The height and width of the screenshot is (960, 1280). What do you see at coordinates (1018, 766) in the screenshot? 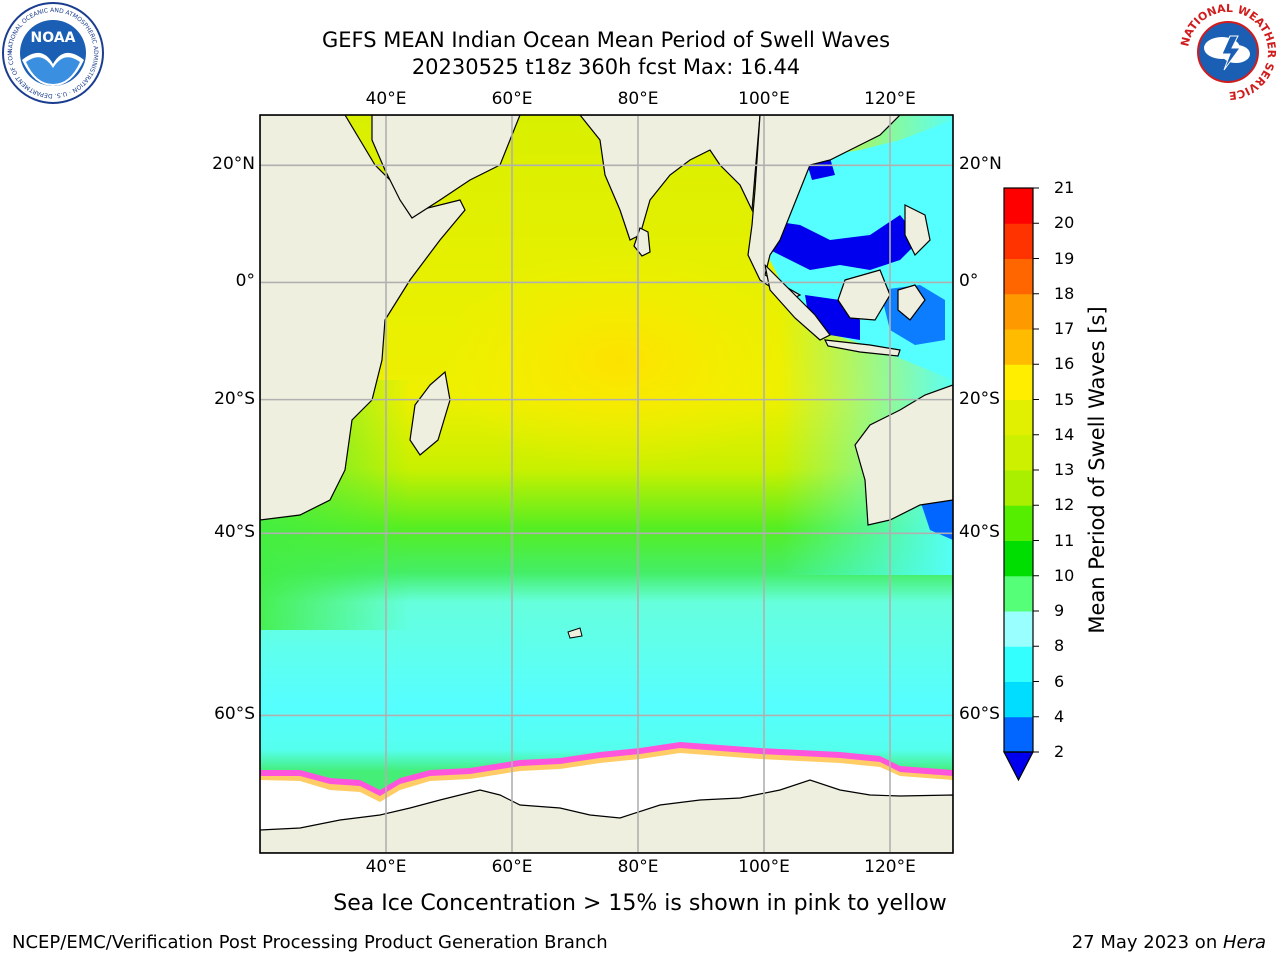
I see `colorbar-under-arrow` at bounding box center [1018, 766].